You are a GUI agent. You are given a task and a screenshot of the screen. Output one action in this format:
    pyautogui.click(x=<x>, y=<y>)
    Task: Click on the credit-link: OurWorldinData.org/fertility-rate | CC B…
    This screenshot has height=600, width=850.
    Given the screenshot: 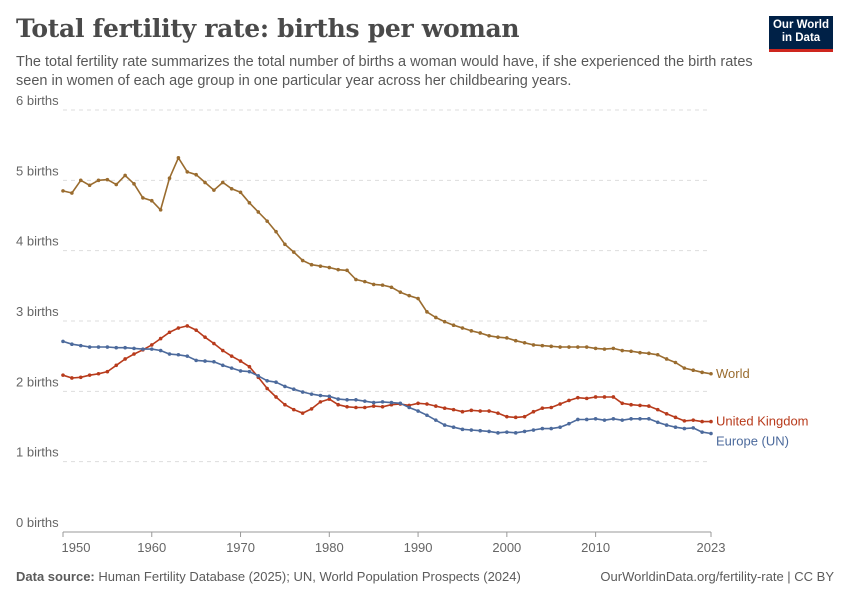 What is the action you would take?
    pyautogui.click(x=717, y=576)
    